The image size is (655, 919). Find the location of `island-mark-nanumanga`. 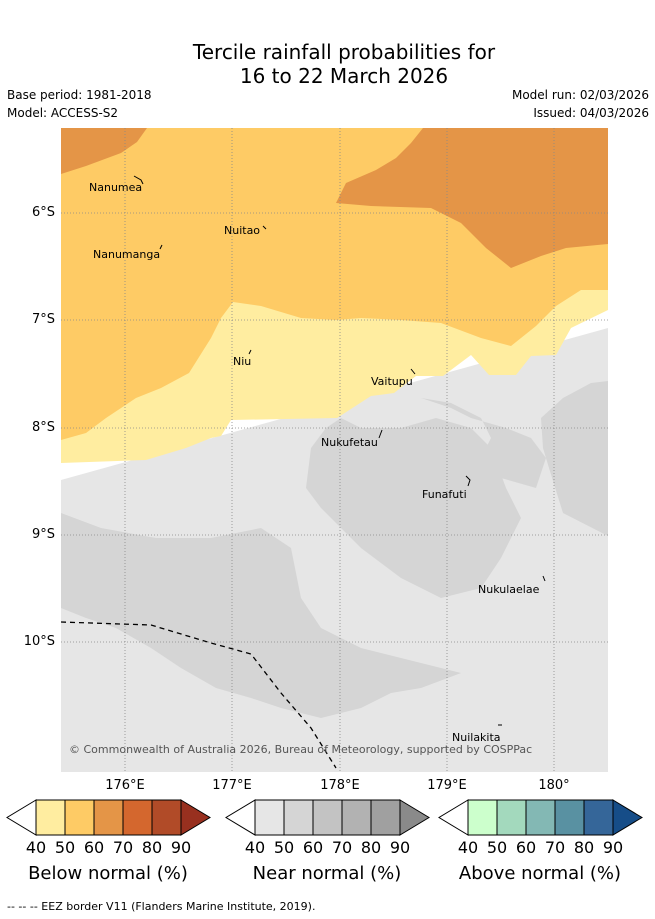

island-mark-nanumanga is located at coordinates (161, 247).